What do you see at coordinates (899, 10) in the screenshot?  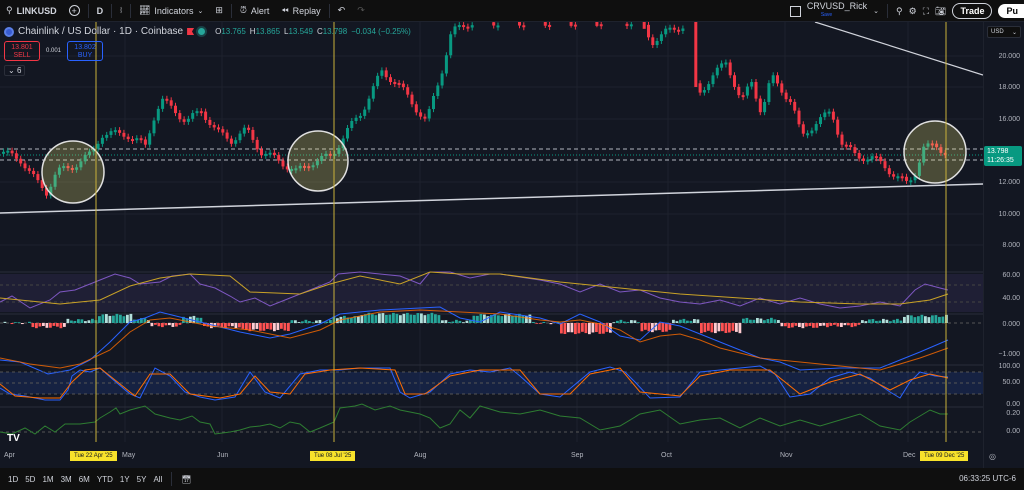 I see `quick-search-icon: ⚲` at bounding box center [899, 10].